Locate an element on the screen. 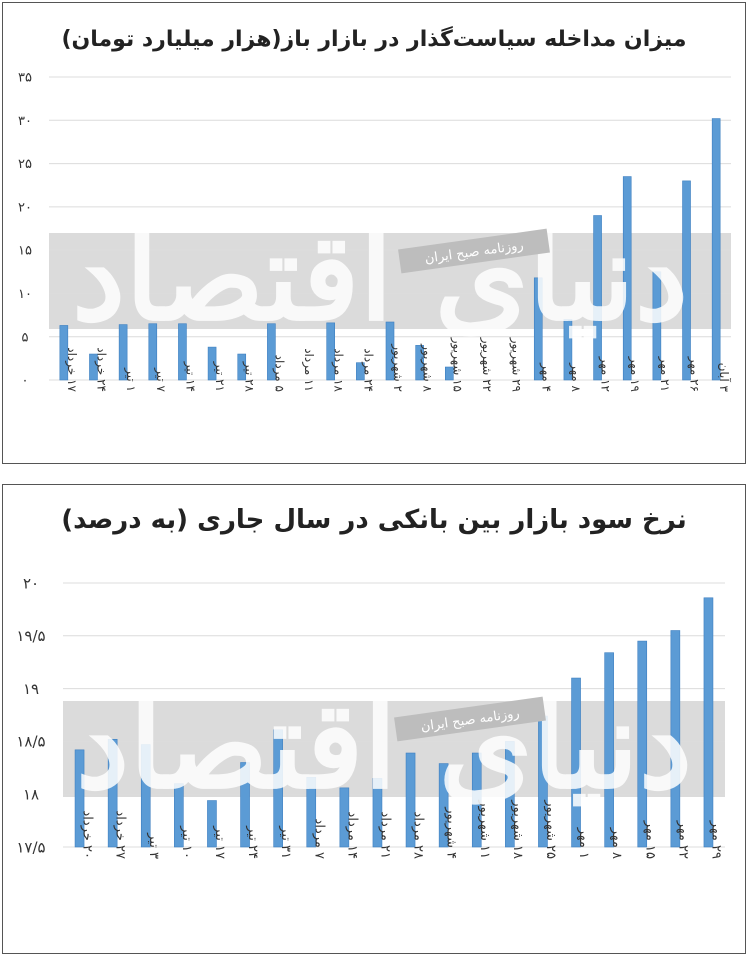 The height and width of the screenshot is (957, 750). x-tick-label: ۱۱ مرداد is located at coordinates (308, 370).